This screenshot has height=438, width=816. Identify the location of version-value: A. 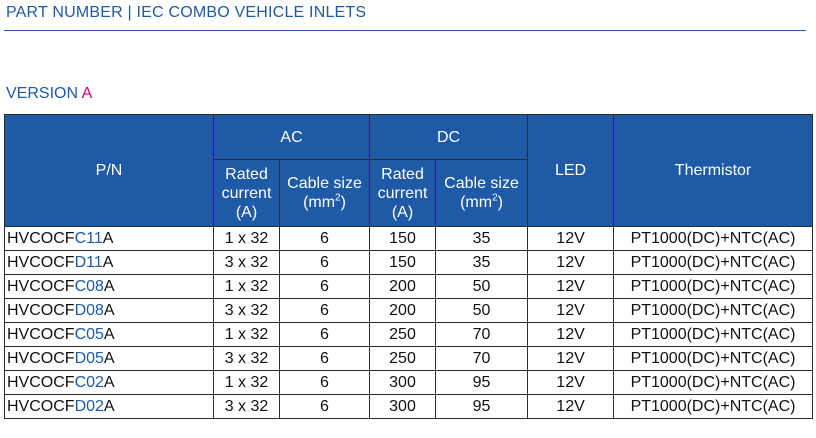
(87, 93).